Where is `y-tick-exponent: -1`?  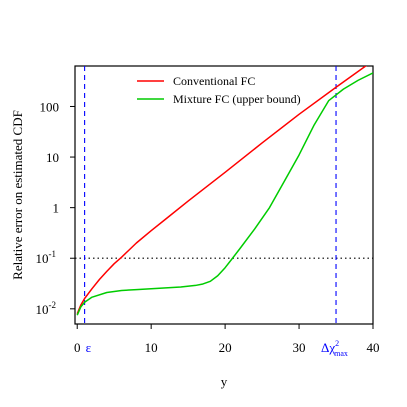
y-tick-exponent: -1 is located at coordinates (53, 254).